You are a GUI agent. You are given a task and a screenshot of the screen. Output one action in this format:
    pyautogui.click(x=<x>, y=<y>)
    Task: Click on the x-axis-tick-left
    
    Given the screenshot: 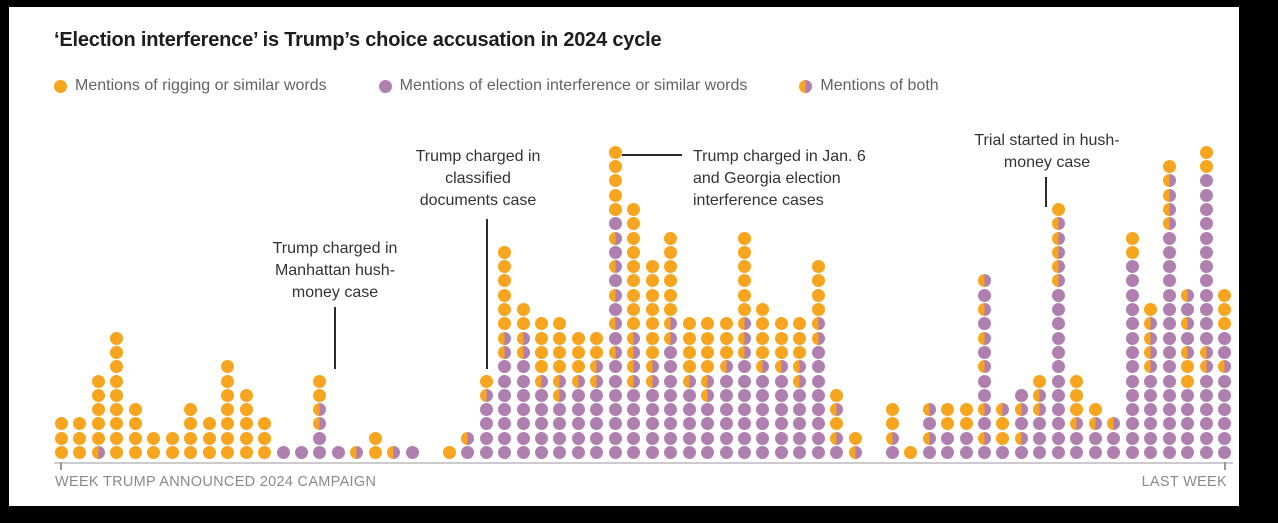 What is the action you would take?
    pyautogui.click(x=61, y=466)
    